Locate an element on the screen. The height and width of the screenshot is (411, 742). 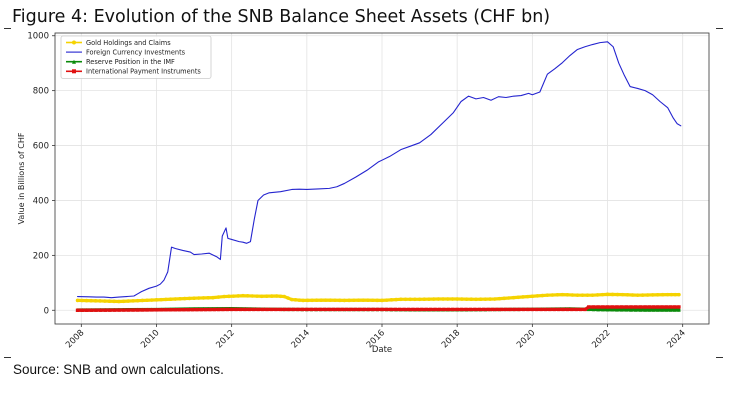
x-tick-label: 2020 is located at coordinates (526, 339).